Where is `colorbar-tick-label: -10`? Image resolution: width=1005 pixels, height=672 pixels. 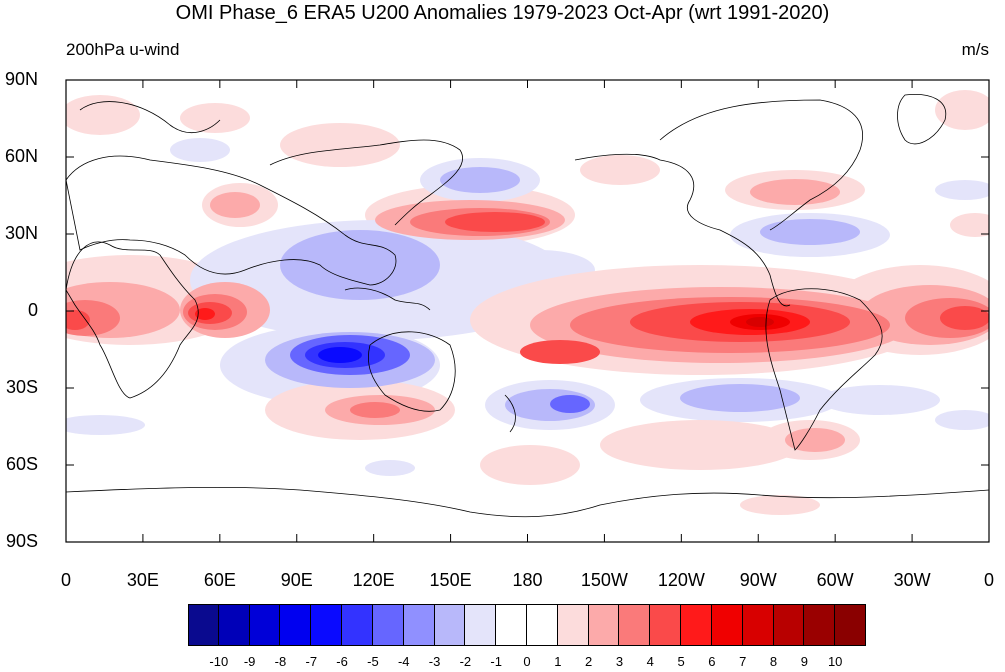 colorbar-tick-label: -10 is located at coordinates (219, 661).